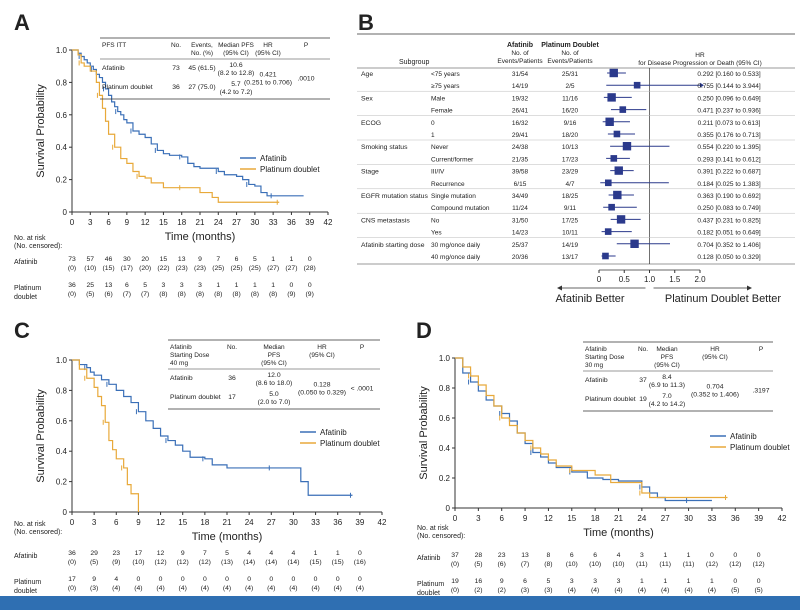 Image resolution: width=800 pixels, height=610 pixels. Describe the element at coordinates (62, 421) in the screenshot. I see `panel-c-y-tick-label: 0.6` at that location.